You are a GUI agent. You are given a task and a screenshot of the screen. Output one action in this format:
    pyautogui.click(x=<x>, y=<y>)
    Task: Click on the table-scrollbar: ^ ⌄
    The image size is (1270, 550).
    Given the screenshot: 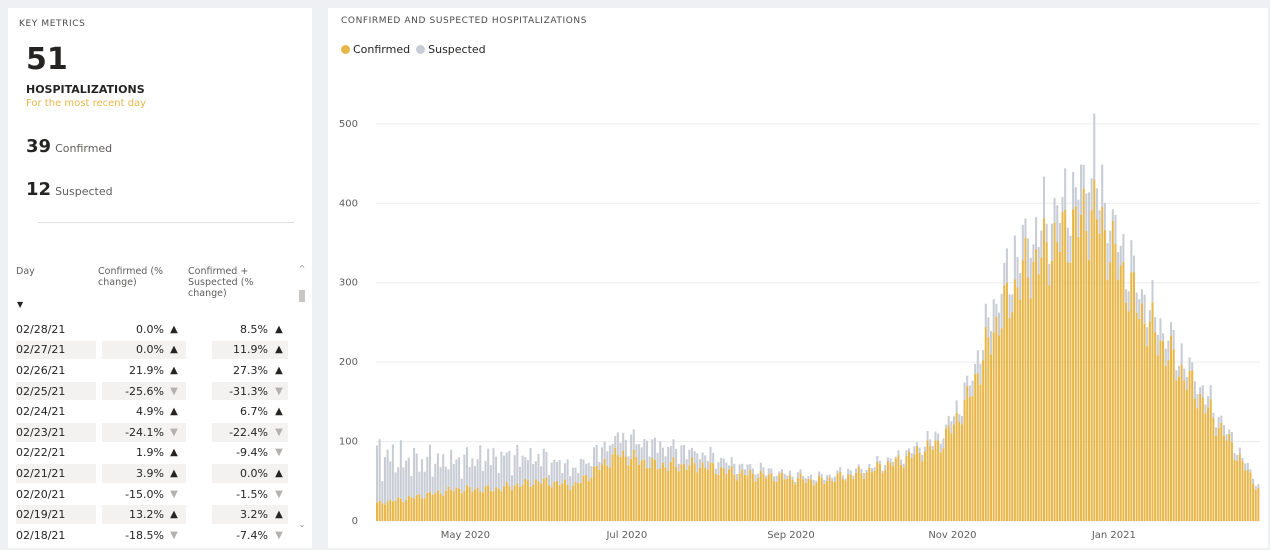 What is the action you would take?
    pyautogui.click(x=302, y=404)
    